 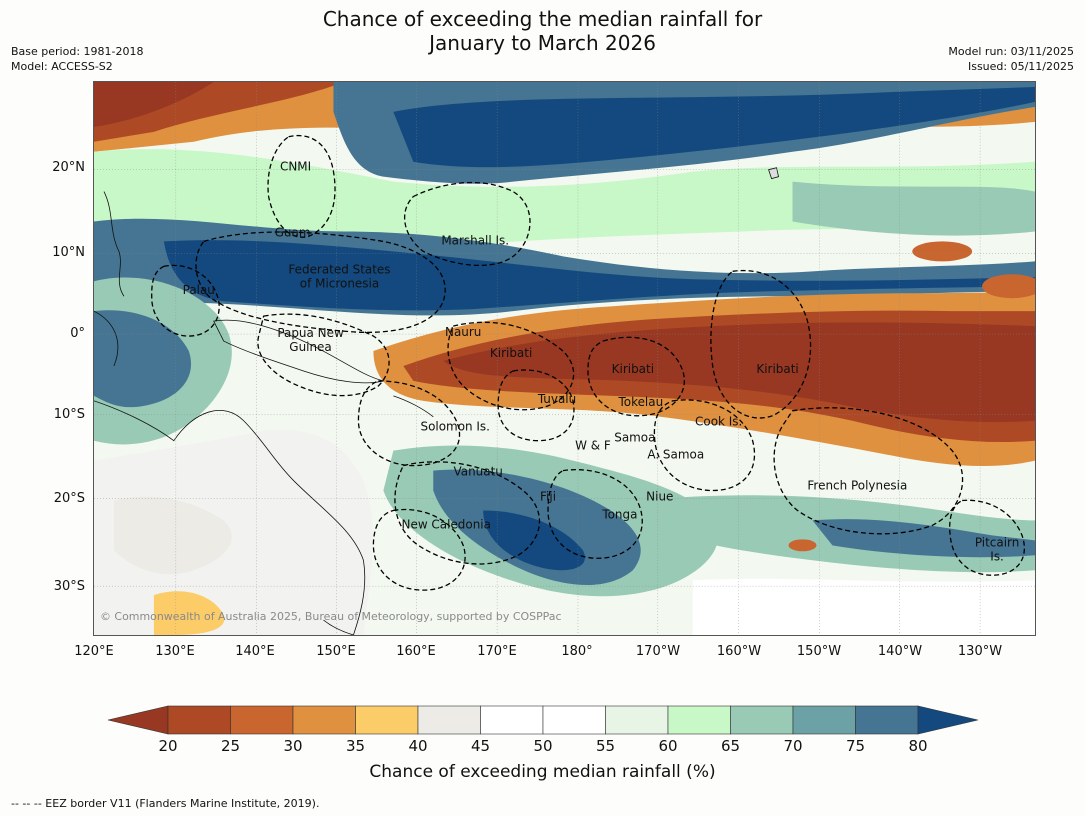 I want to click on dry-spot-se, so click(x=802, y=545).